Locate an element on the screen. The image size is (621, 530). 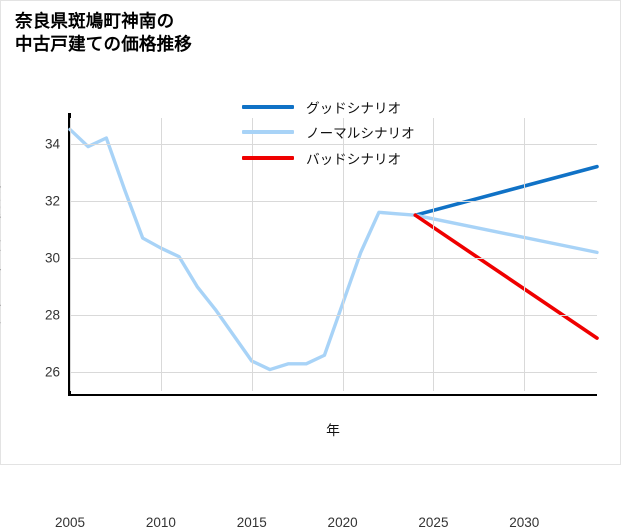
x-tick-label: 2030 is located at coordinates (524, 522).